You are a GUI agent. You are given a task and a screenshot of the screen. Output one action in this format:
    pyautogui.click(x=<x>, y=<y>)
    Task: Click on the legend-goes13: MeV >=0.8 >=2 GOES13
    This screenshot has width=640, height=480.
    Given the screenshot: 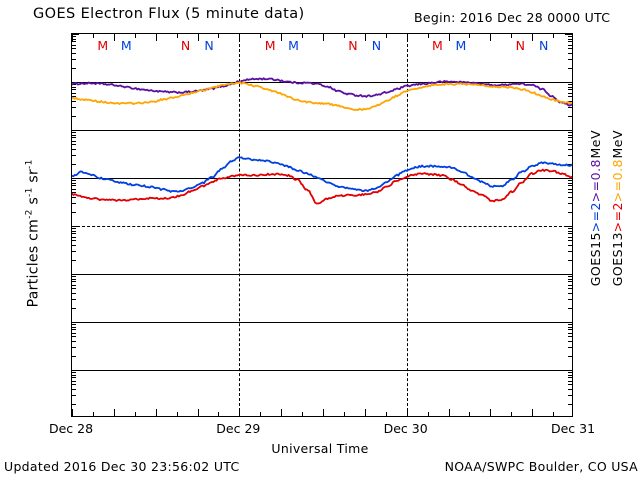 What is the action you would take?
    pyautogui.click(x=619, y=208)
    